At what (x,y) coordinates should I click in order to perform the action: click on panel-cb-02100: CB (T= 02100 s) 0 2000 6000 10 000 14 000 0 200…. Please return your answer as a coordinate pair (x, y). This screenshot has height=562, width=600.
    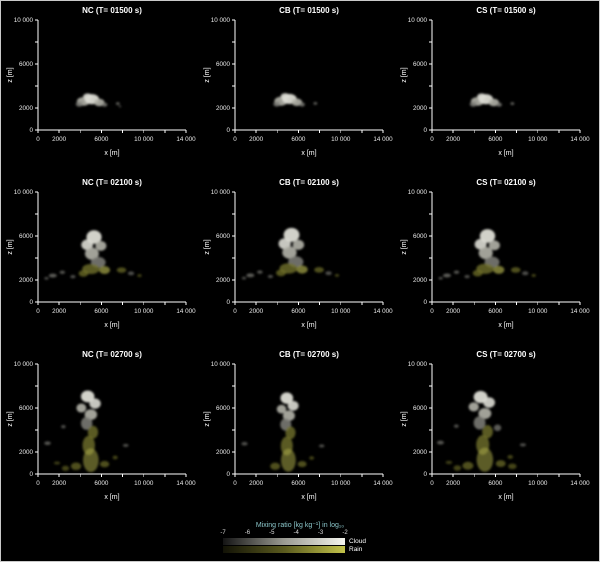
    Looking at the image, I should click on (298, 253).